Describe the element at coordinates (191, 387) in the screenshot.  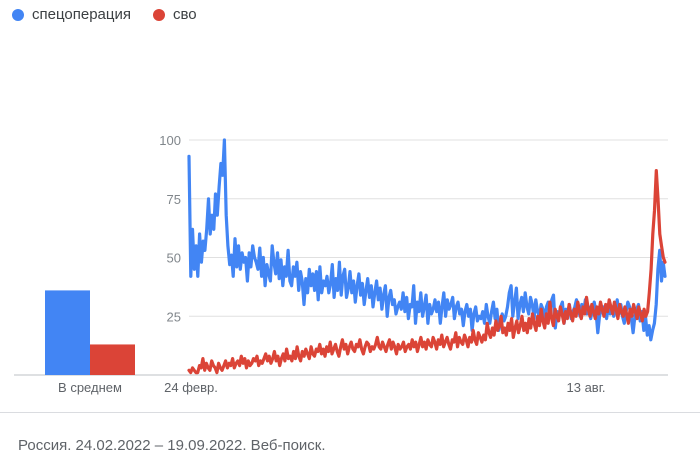
I see `x-tick-label-0: 24 февр.` at that location.